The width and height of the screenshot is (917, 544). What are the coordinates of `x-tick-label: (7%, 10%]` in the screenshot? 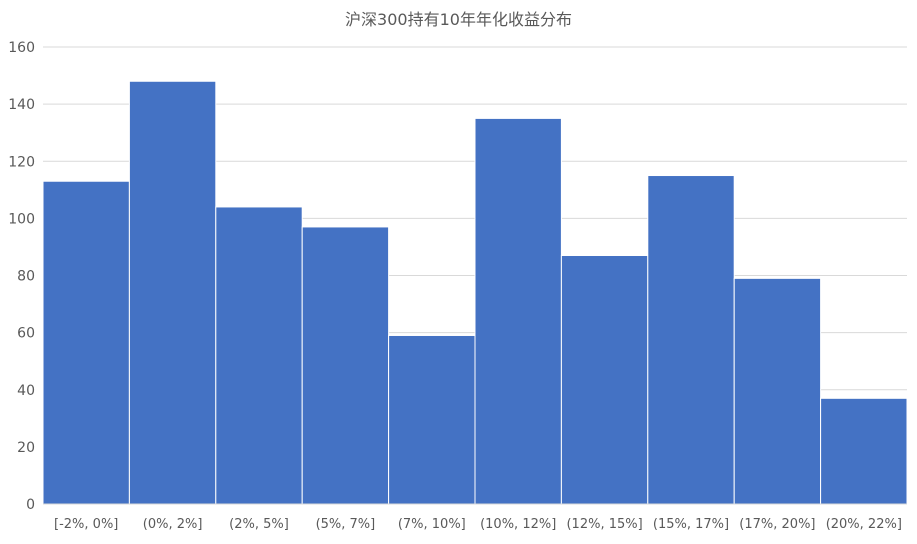 It's located at (432, 524).